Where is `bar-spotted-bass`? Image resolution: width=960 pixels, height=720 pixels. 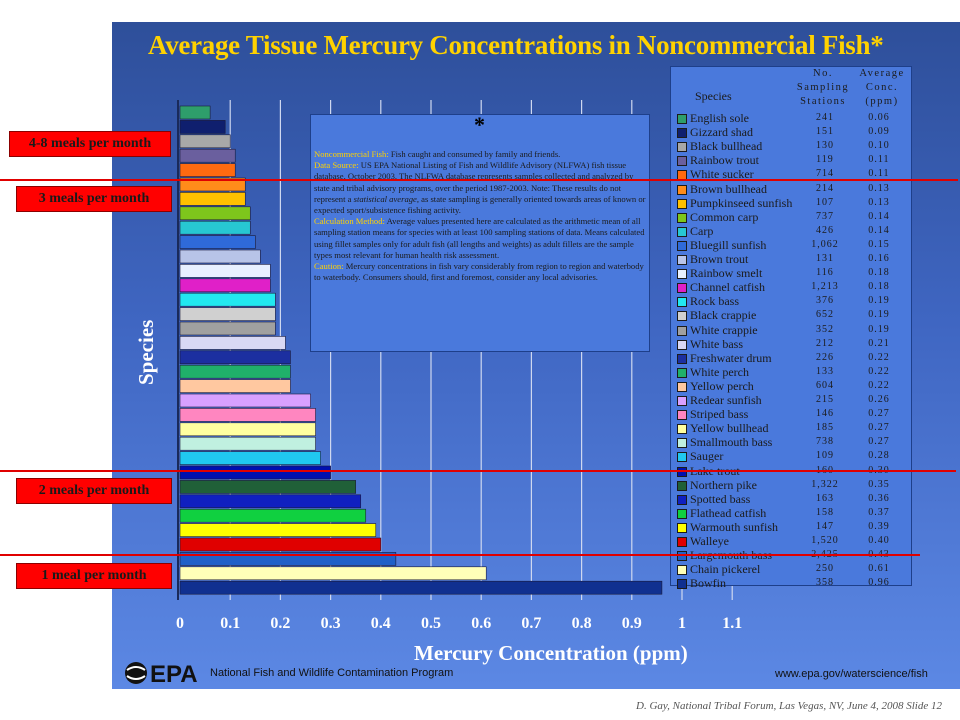
bar-spotted-bass is located at coordinates (270, 501).